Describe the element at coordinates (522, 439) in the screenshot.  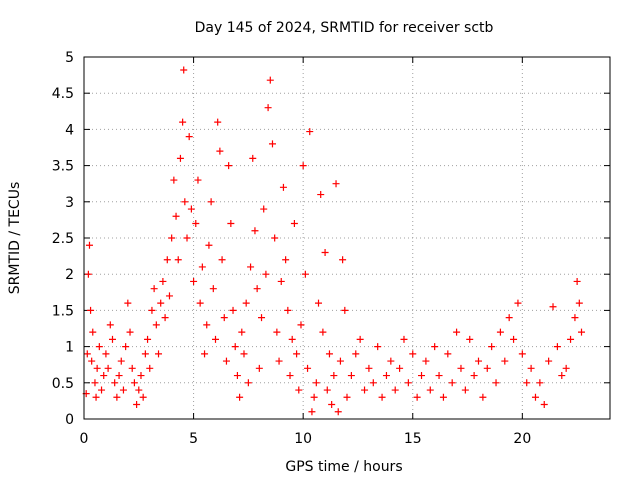
I see `x-tick-label: 20` at that location.